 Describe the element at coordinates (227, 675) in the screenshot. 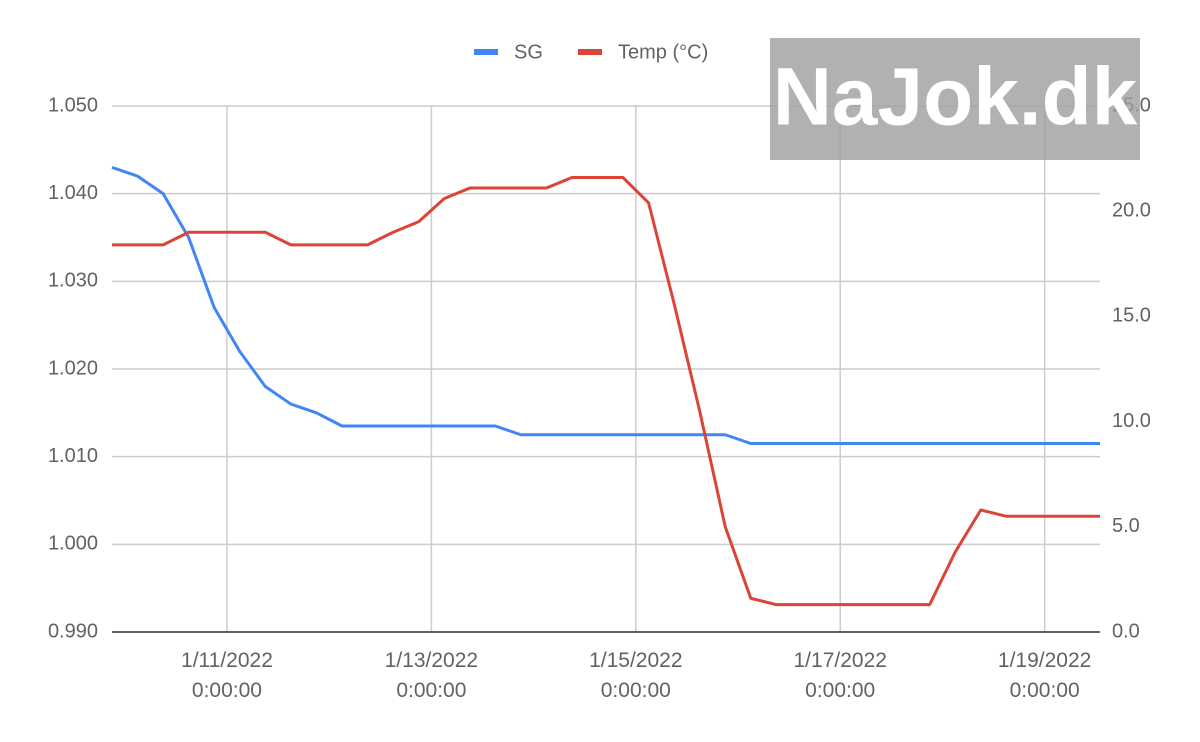

I see `x-tick-label: 1/11/2022 0:00:00` at that location.